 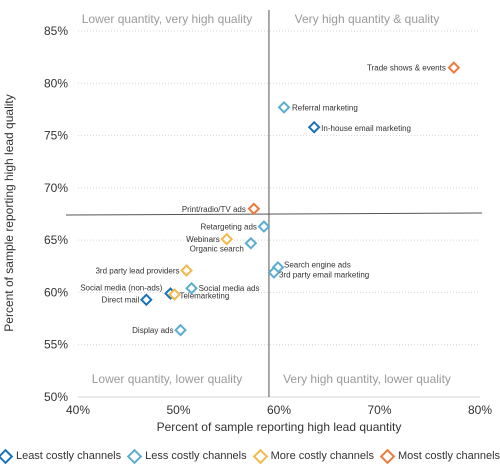 What do you see at coordinates (204, 296) in the screenshot?
I see `data-point-label: Telemarketing` at bounding box center [204, 296].